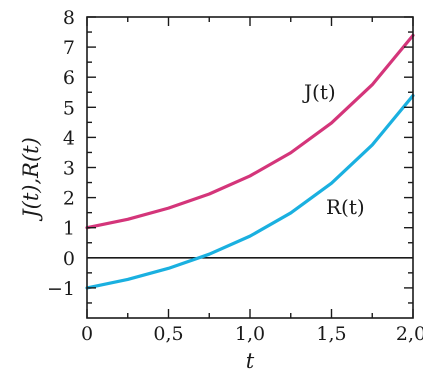  Describe the element at coordinates (168, 334) in the screenshot. I see `x-tick-label: 0,5` at that location.